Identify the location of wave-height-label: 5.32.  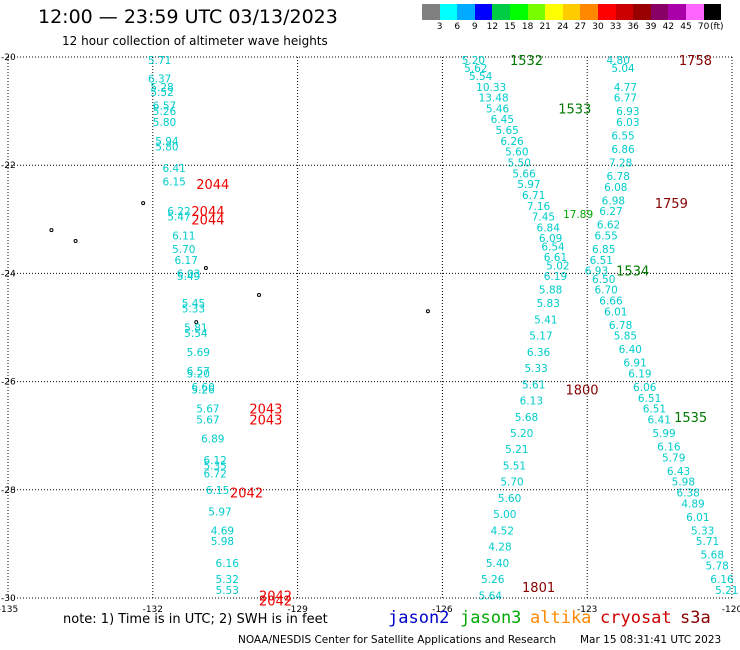
(227, 580).